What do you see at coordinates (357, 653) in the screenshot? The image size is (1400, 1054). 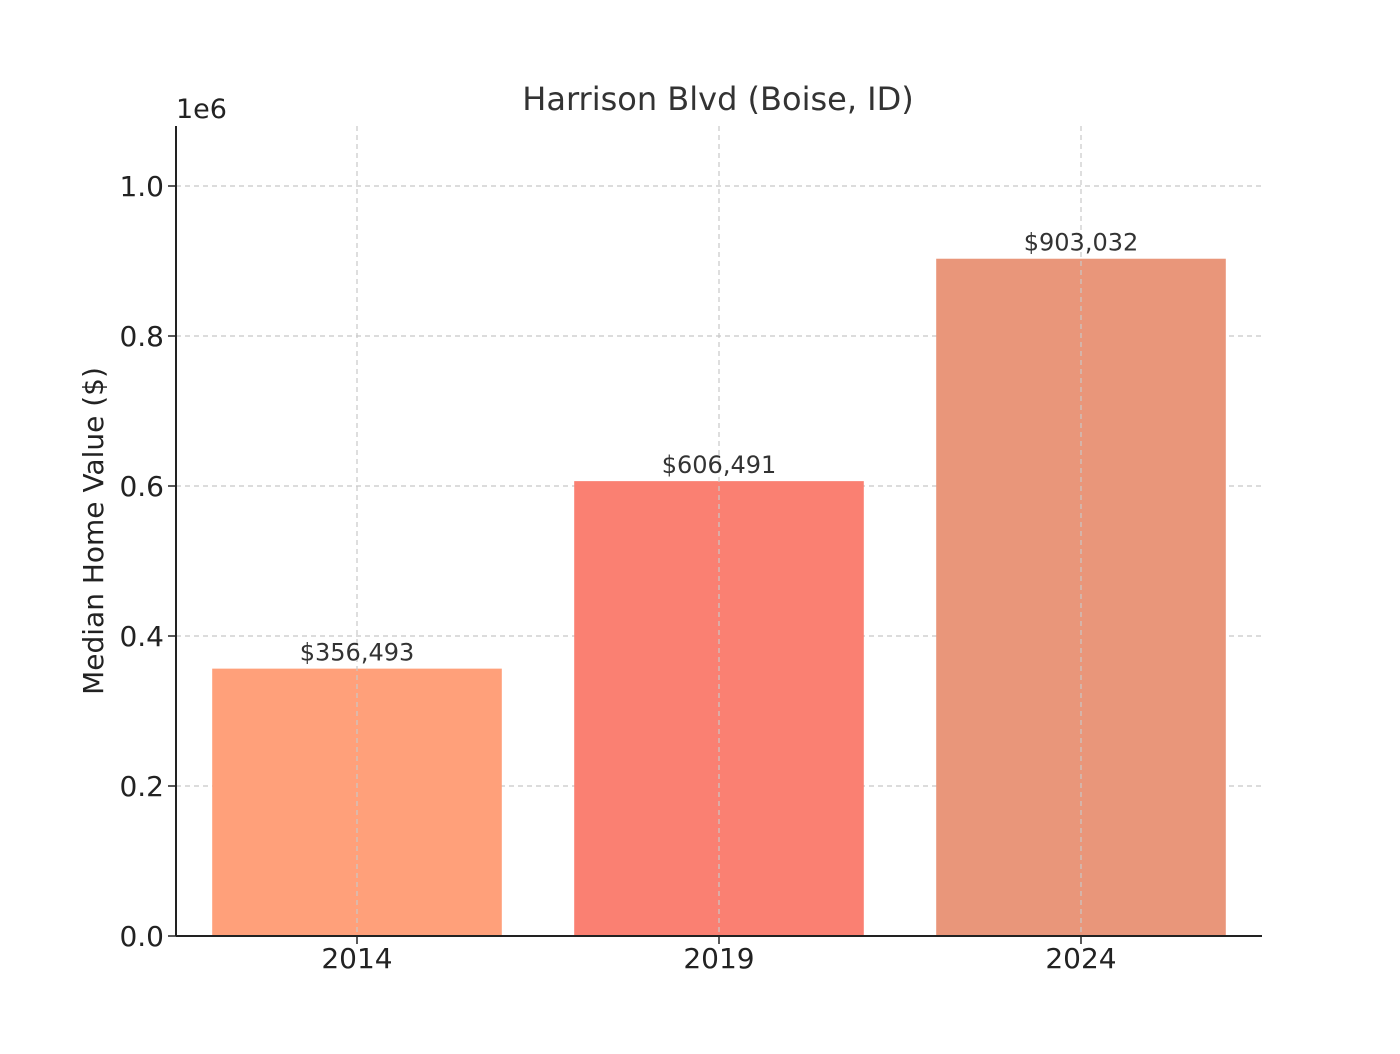 I see `data-label: $356,493` at bounding box center [357, 653].